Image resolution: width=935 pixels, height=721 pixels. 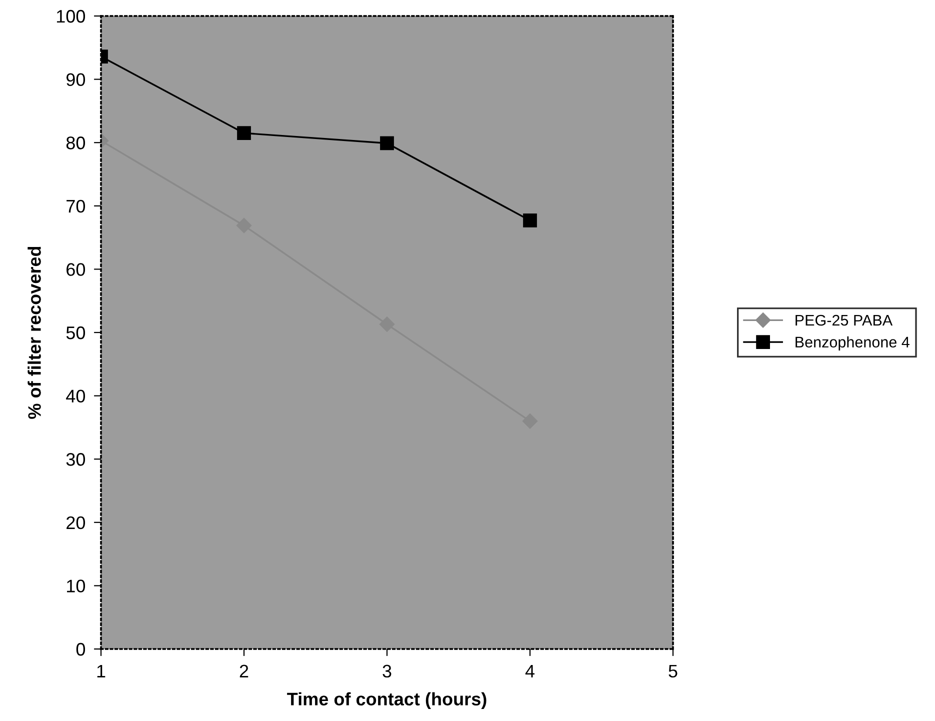 What do you see at coordinates (387, 671) in the screenshot?
I see `x-tick-label: 3` at bounding box center [387, 671].